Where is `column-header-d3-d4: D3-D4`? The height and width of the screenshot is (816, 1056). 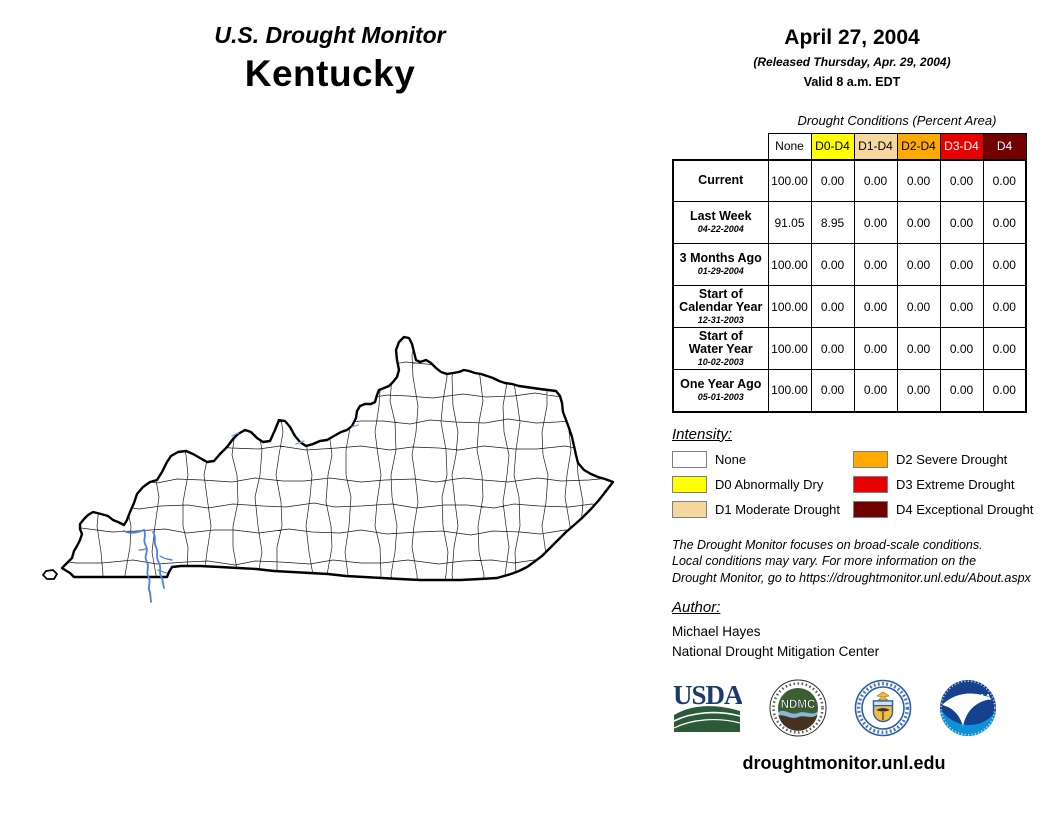 column-header-d3-d4: D3-D4 is located at coordinates (961, 146).